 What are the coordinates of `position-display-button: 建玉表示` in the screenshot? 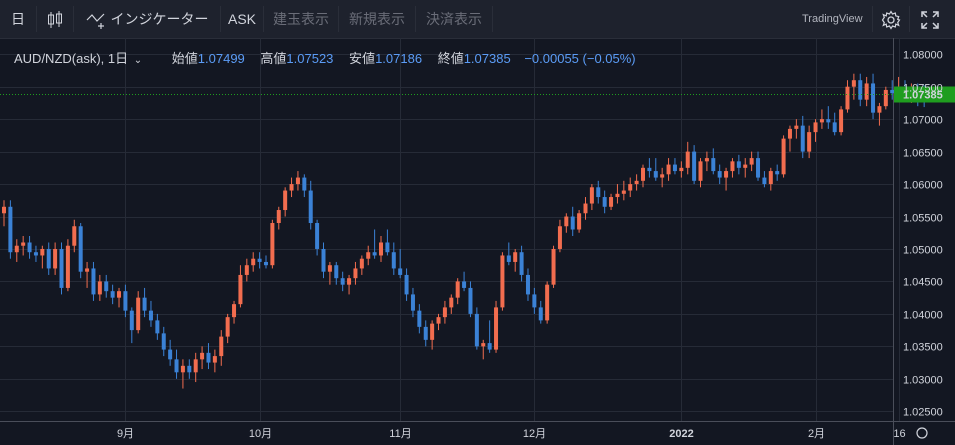 It's located at (301, 19).